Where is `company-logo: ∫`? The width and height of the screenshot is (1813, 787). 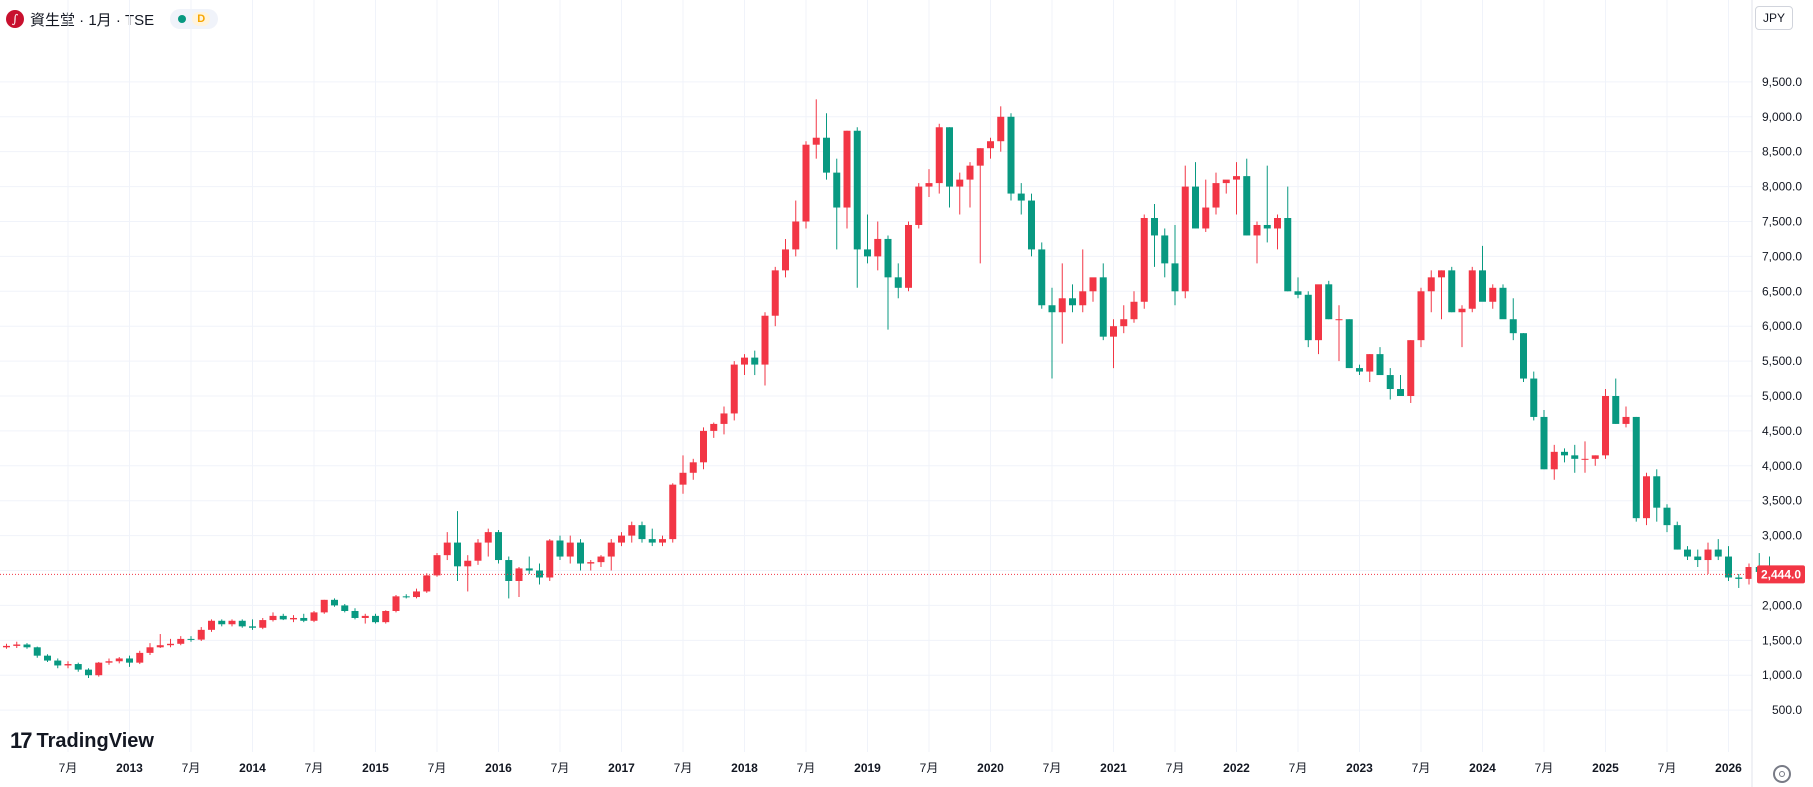 company-logo: ∫ is located at coordinates (15, 19).